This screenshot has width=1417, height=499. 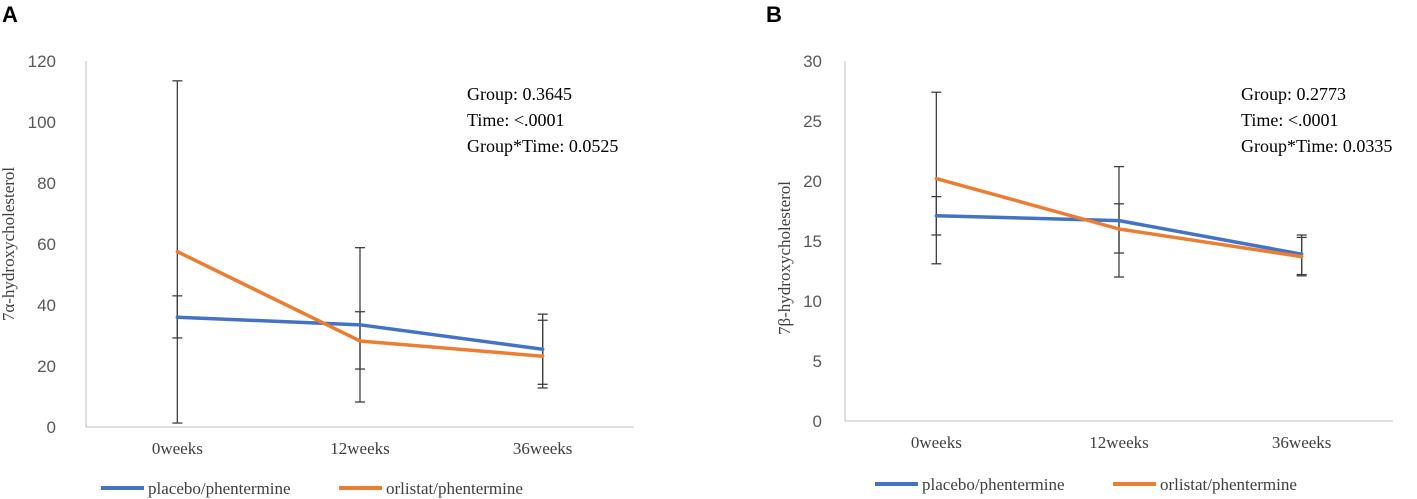 I want to click on panel-b-stat-interaction: Group*Time: 0.0335, so click(x=1316, y=146).